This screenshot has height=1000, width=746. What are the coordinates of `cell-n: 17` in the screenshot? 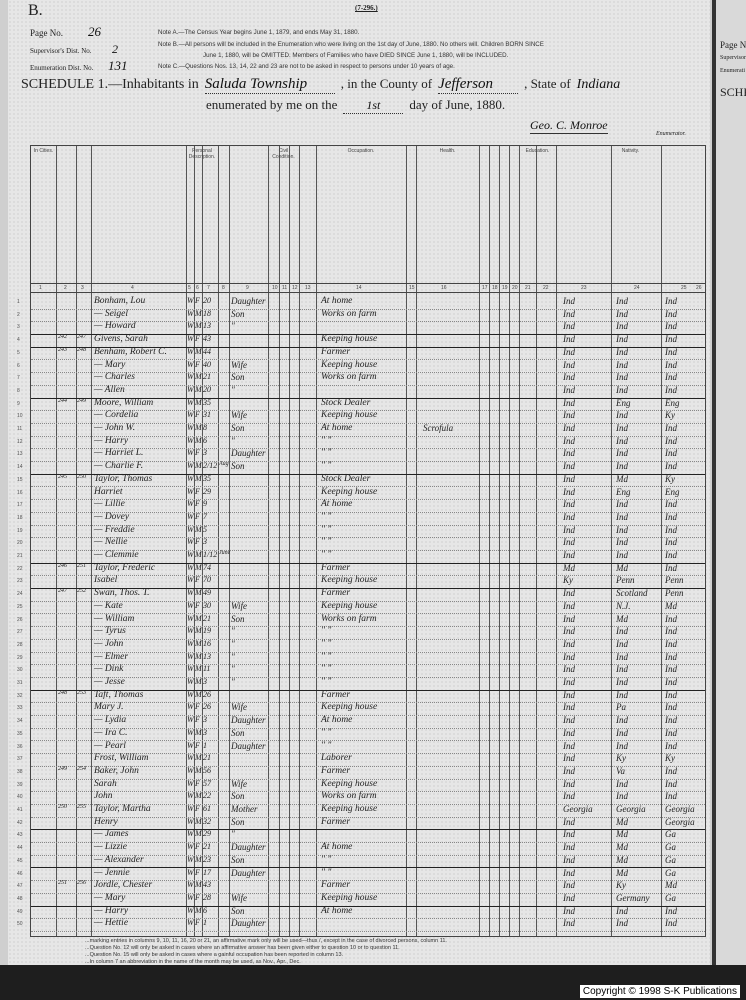 It's located at (20, 505).